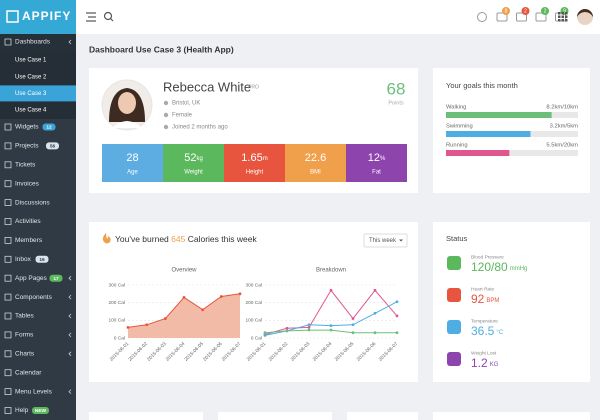 The width and height of the screenshot is (600, 420). What do you see at coordinates (563, 17) in the screenshot?
I see `apps-icon` at bounding box center [563, 17].